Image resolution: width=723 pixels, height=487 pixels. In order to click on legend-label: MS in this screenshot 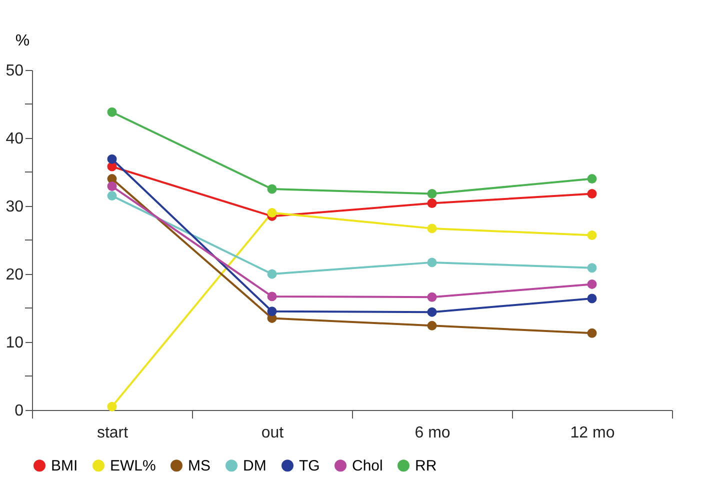, I will do `click(199, 466)`.